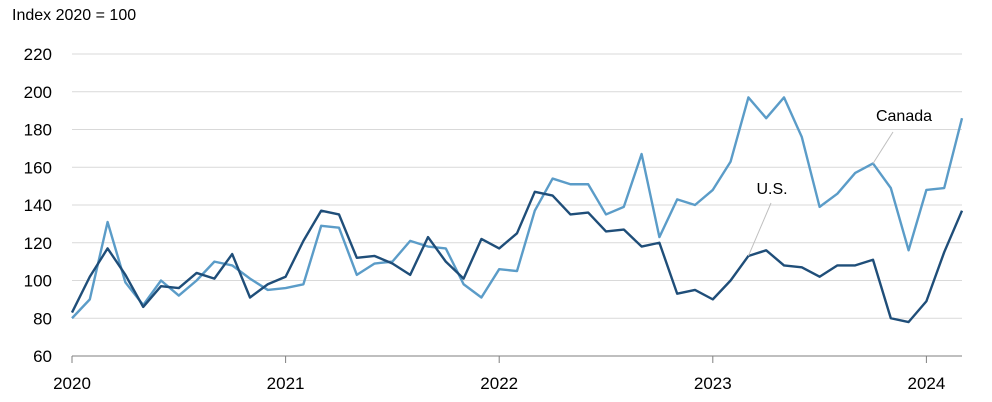  What do you see at coordinates (42, 318) in the screenshot?
I see `y-tick-label: 80` at bounding box center [42, 318].